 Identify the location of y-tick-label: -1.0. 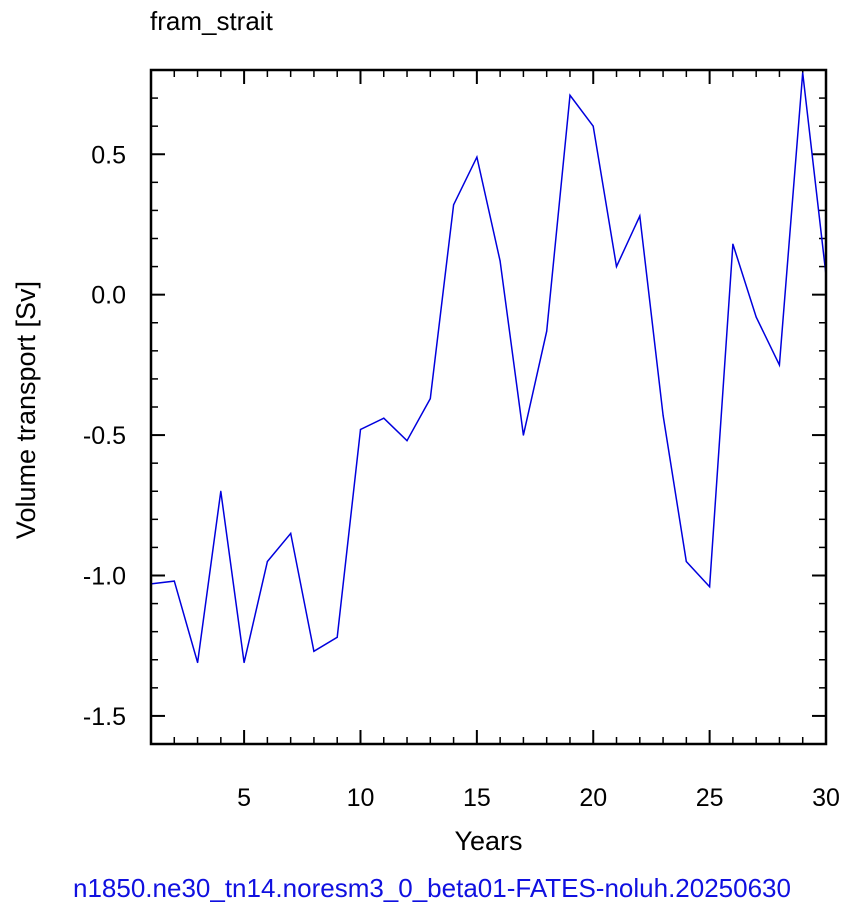
(104, 577).